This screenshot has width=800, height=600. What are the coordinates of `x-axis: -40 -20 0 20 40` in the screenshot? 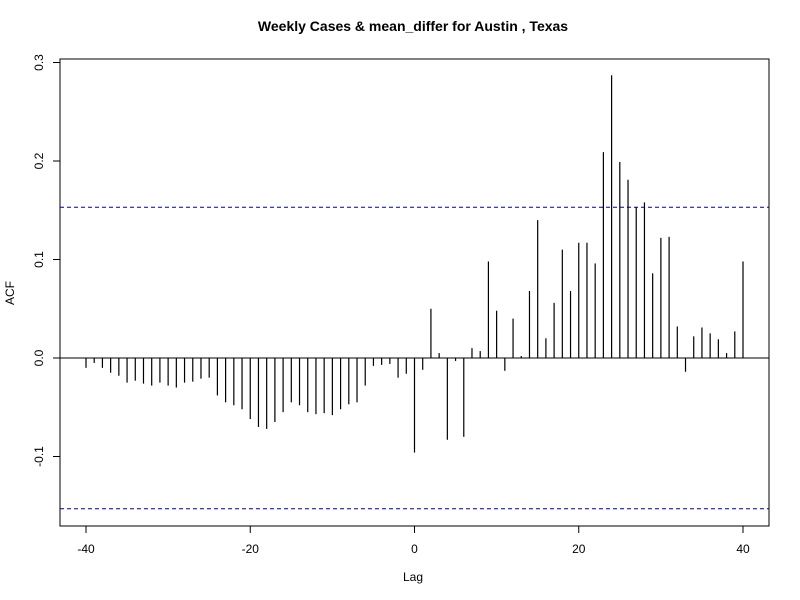 It's located at (413, 541).